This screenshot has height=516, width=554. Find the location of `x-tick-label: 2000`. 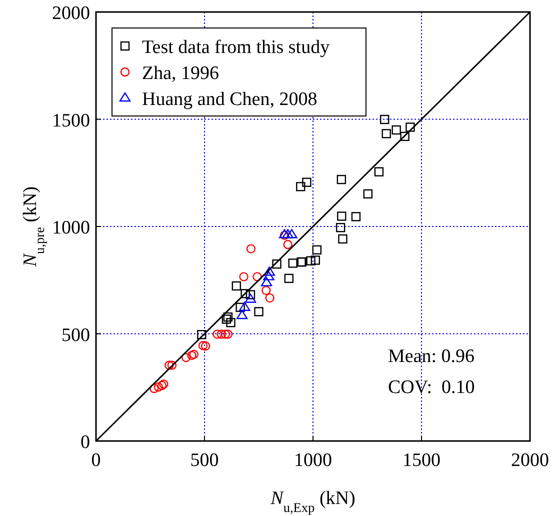

x-tick-label: 2000 is located at coordinates (530, 460).